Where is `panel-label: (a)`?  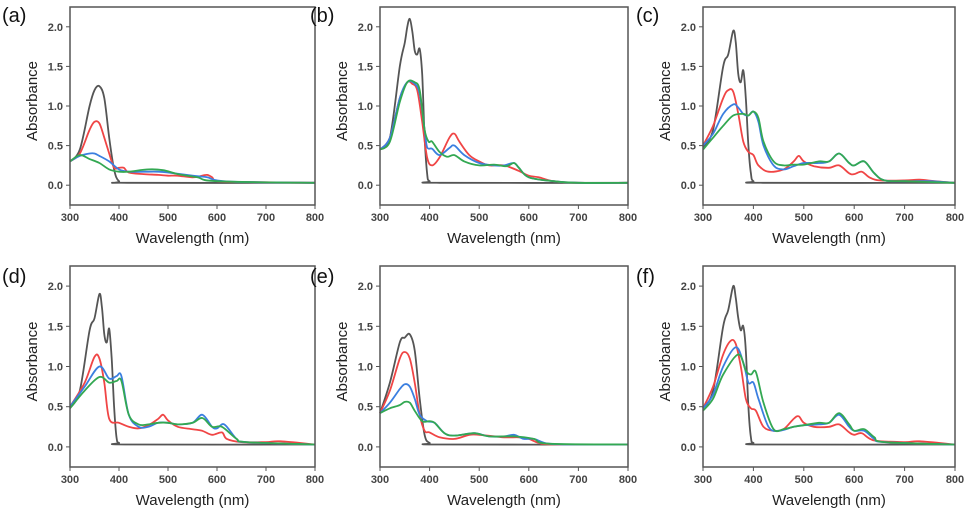
panel-label: (a) is located at coordinates (14, 16).